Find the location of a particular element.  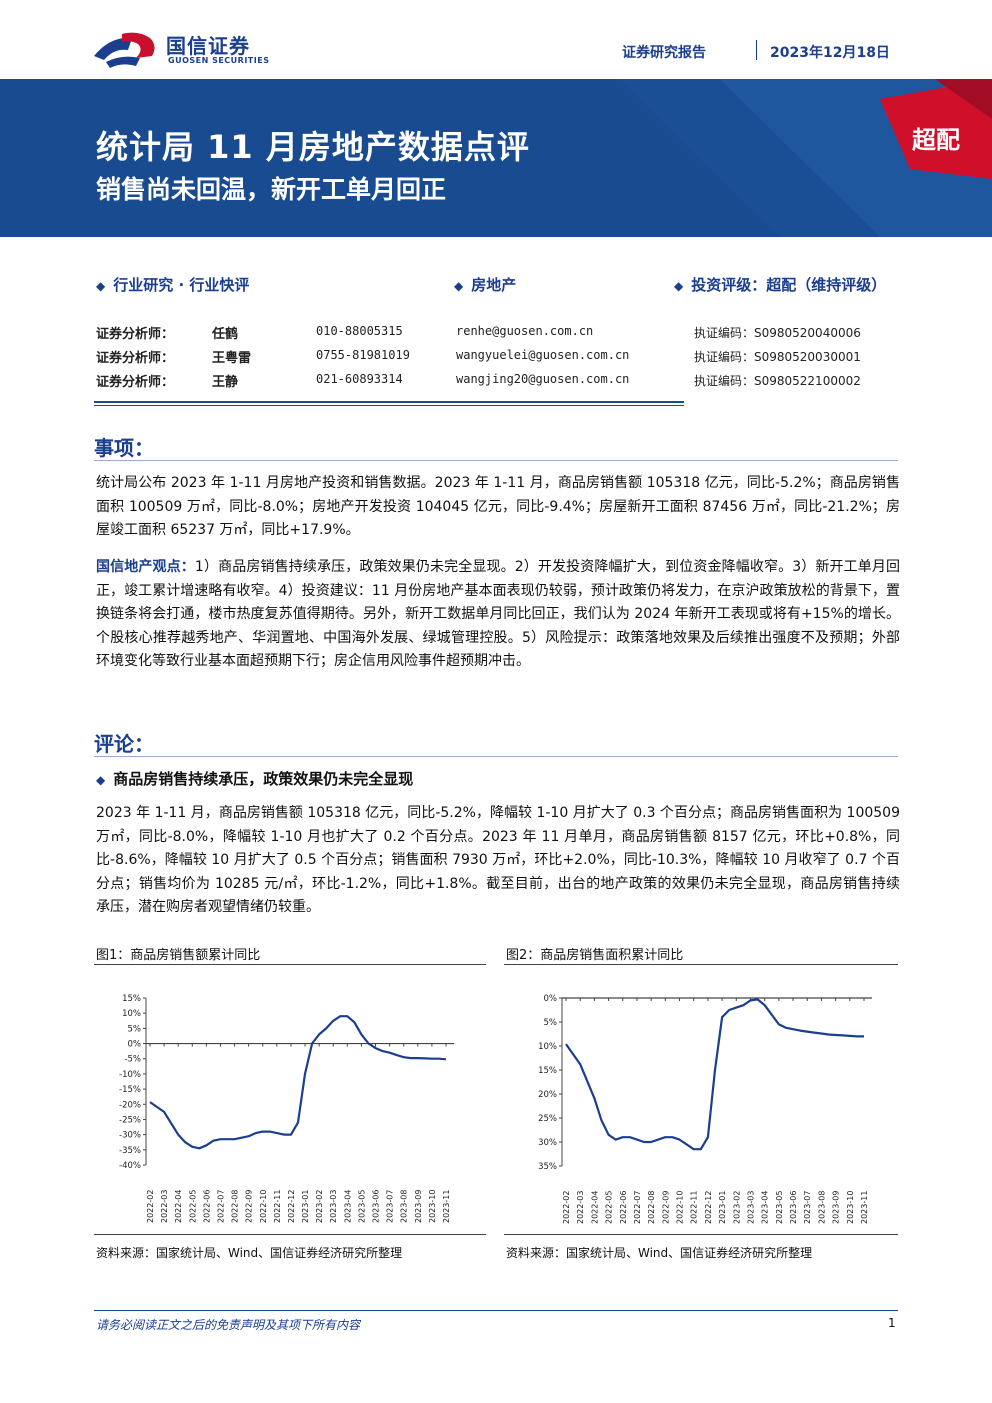

analyst-phone: 021-60893314 is located at coordinates (359, 379).